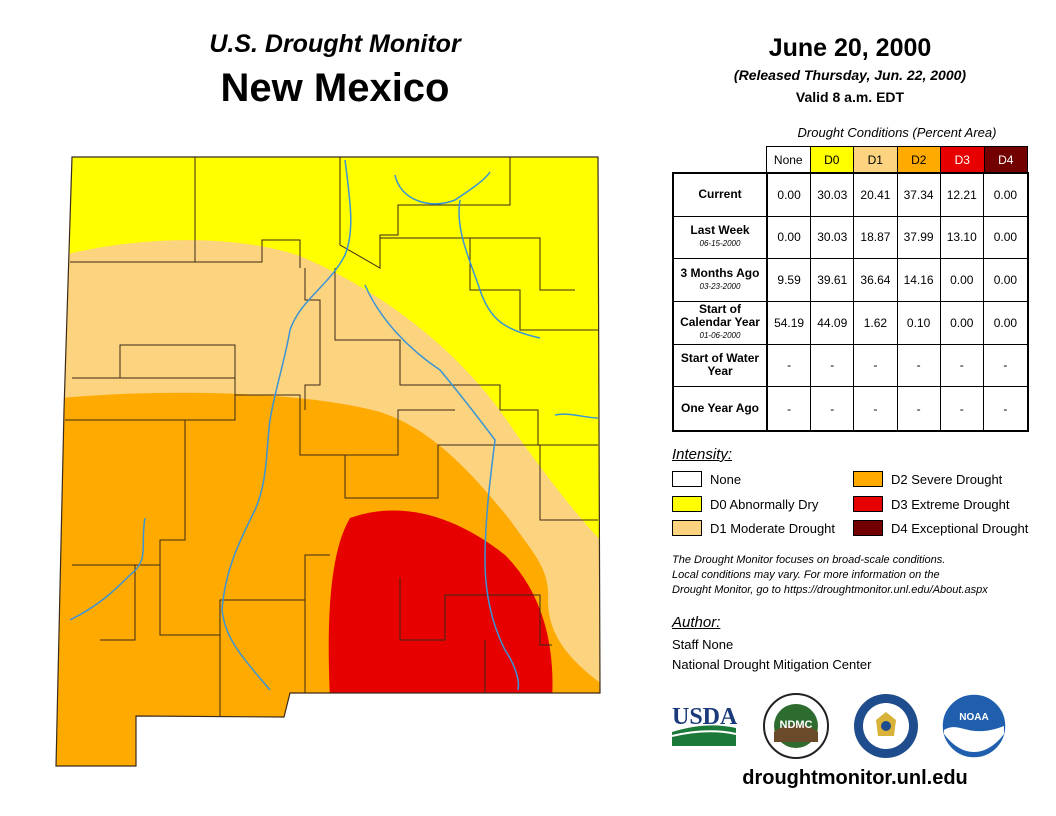 The height and width of the screenshot is (816, 1056). What do you see at coordinates (876, 323) in the screenshot?
I see `table-cell: 1.62` at bounding box center [876, 323].